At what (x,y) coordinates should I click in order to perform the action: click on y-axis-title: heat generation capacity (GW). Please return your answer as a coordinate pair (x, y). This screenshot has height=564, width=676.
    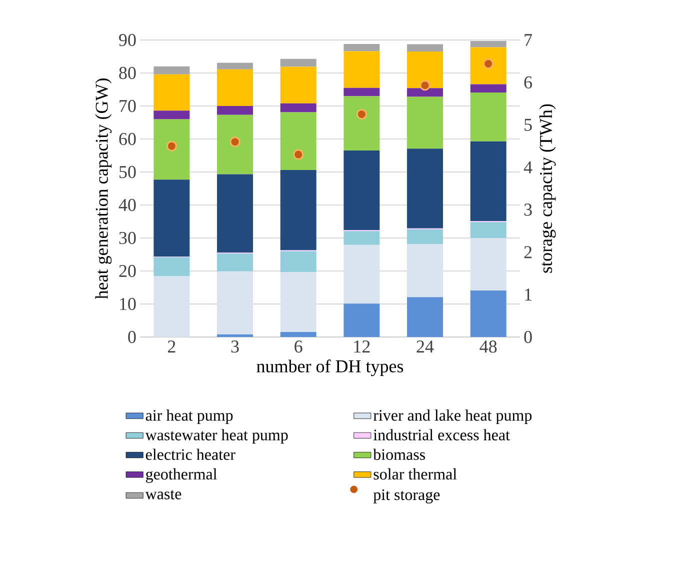
    Looking at the image, I should click on (103, 189).